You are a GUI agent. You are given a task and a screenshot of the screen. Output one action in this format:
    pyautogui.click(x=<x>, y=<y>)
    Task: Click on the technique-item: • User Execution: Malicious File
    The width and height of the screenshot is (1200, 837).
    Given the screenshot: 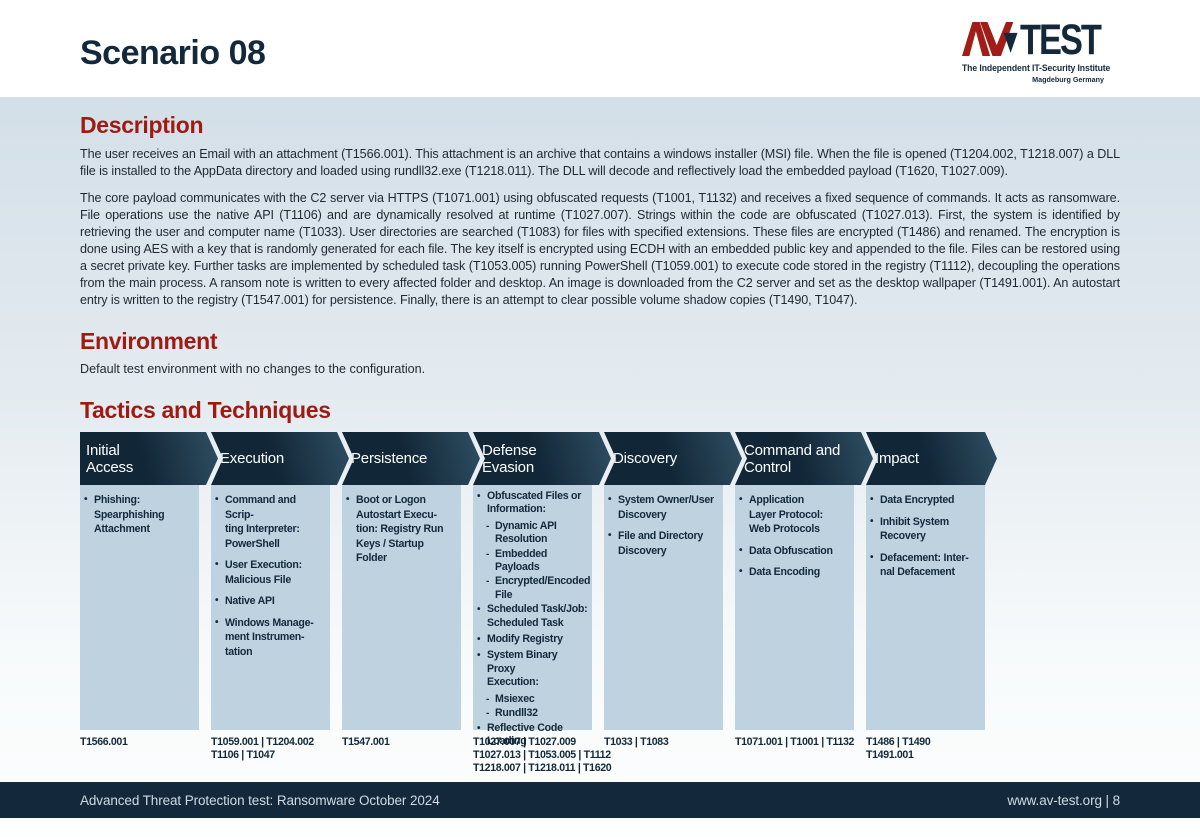 What is the action you would take?
    pyautogui.click(x=268, y=572)
    